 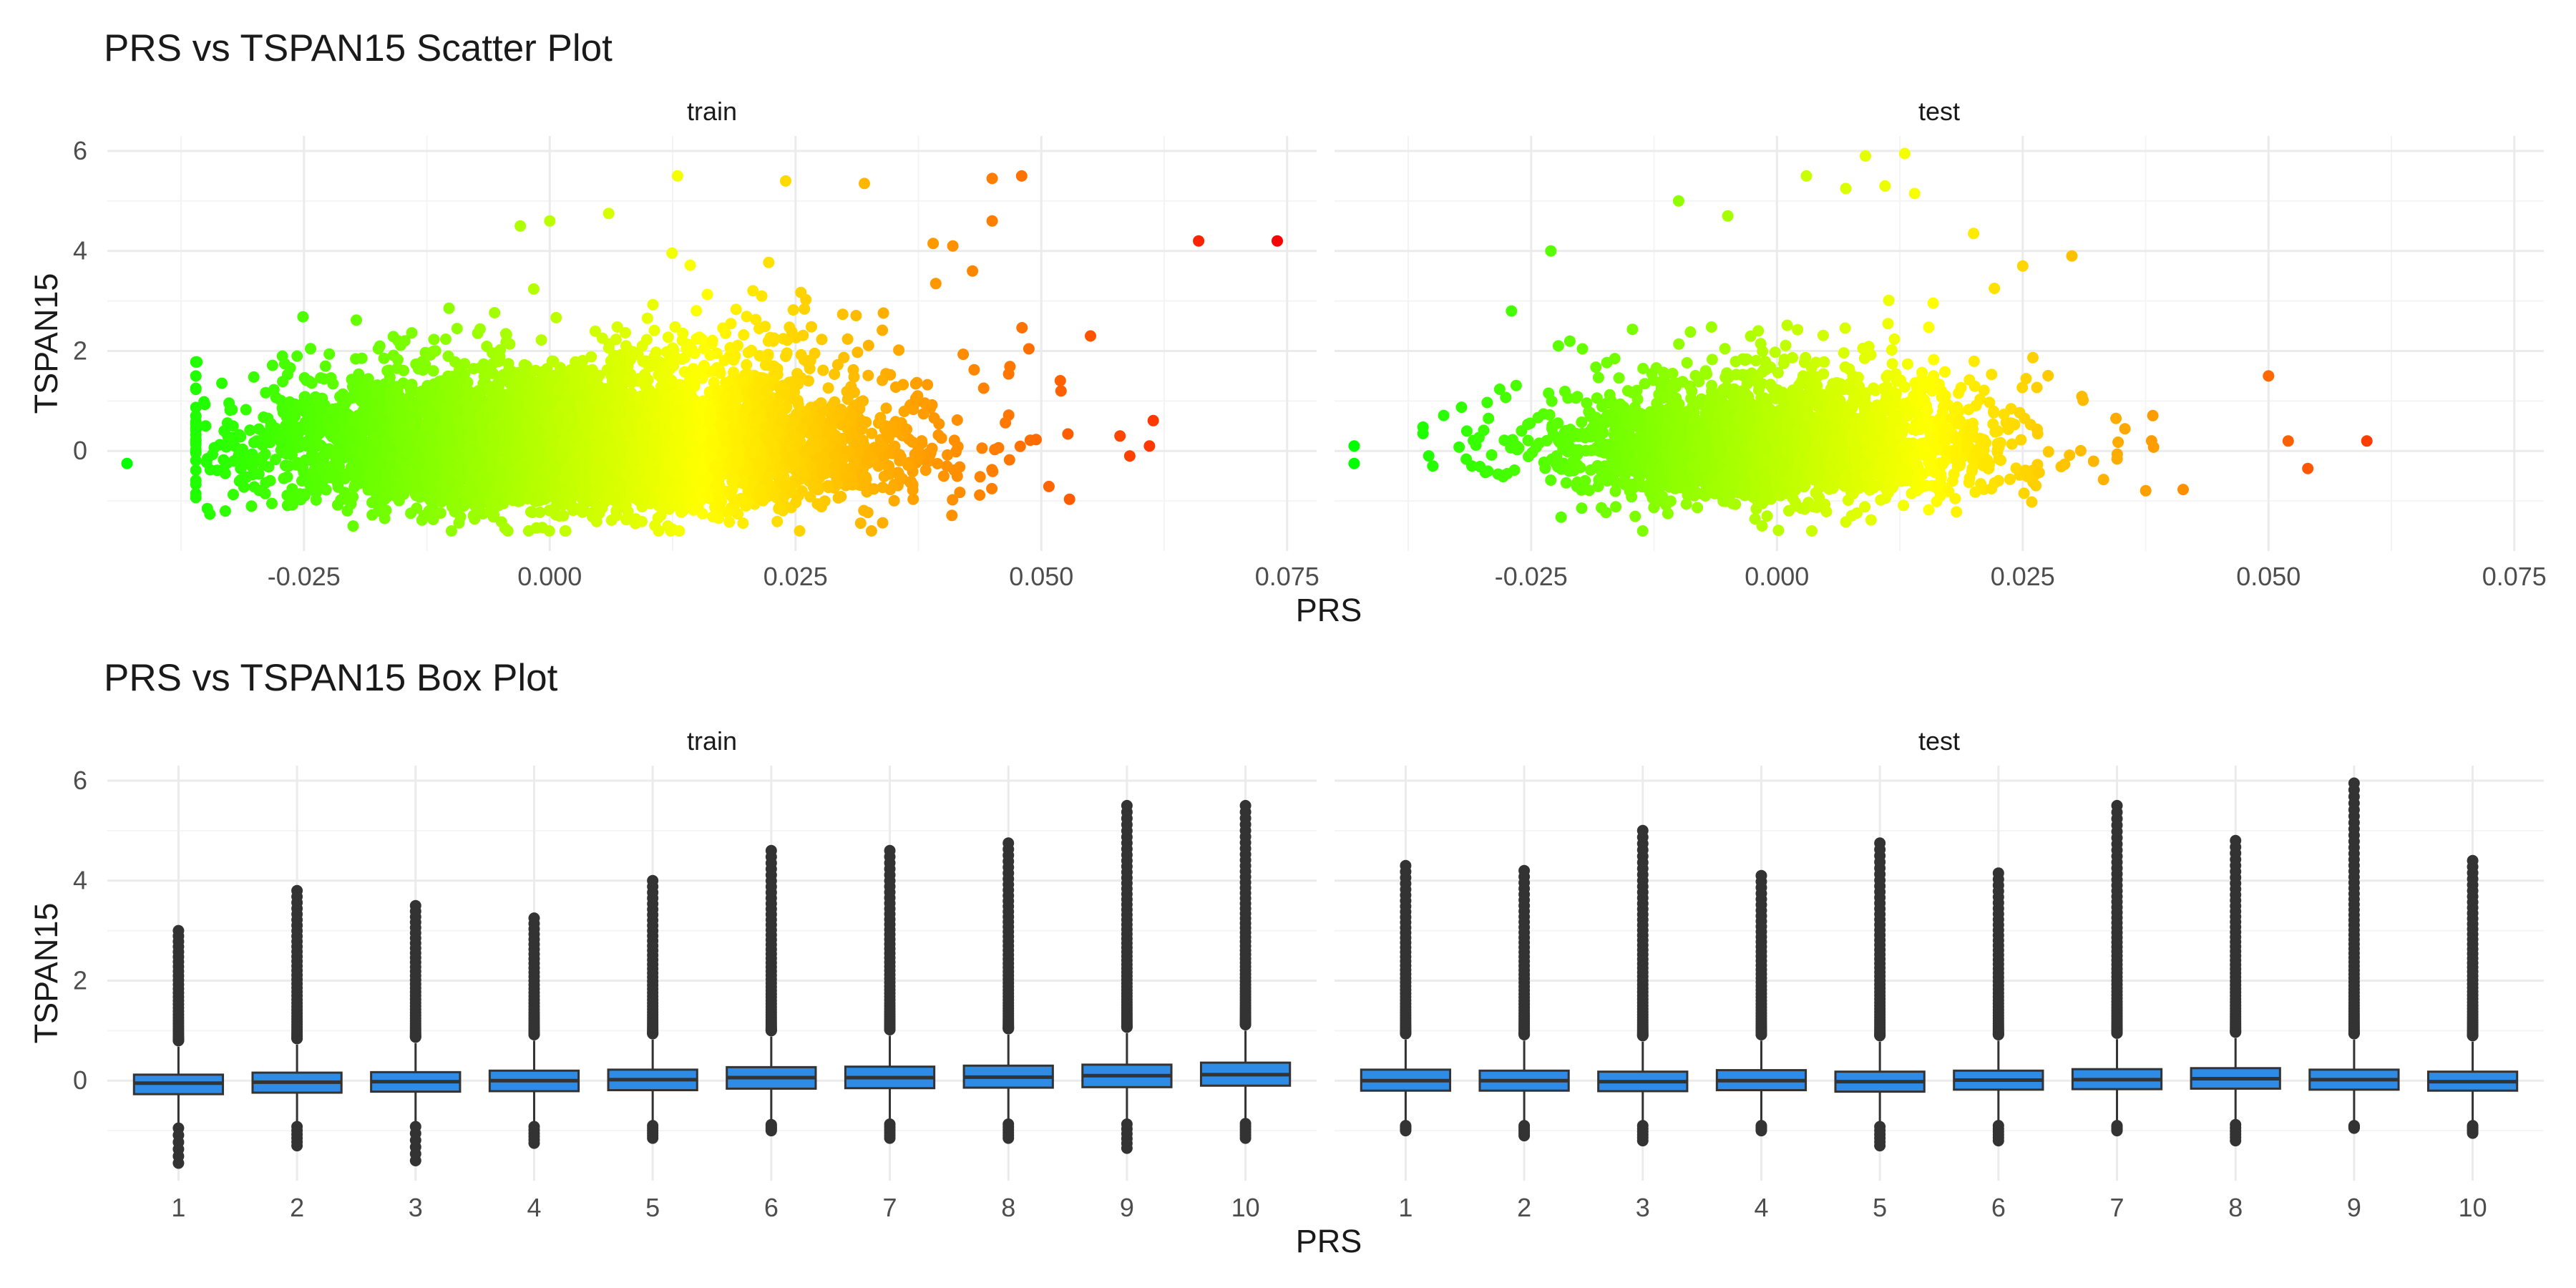 What do you see at coordinates (549, 576) in the screenshot?
I see `scatter-x-tick-label: 0.000` at bounding box center [549, 576].